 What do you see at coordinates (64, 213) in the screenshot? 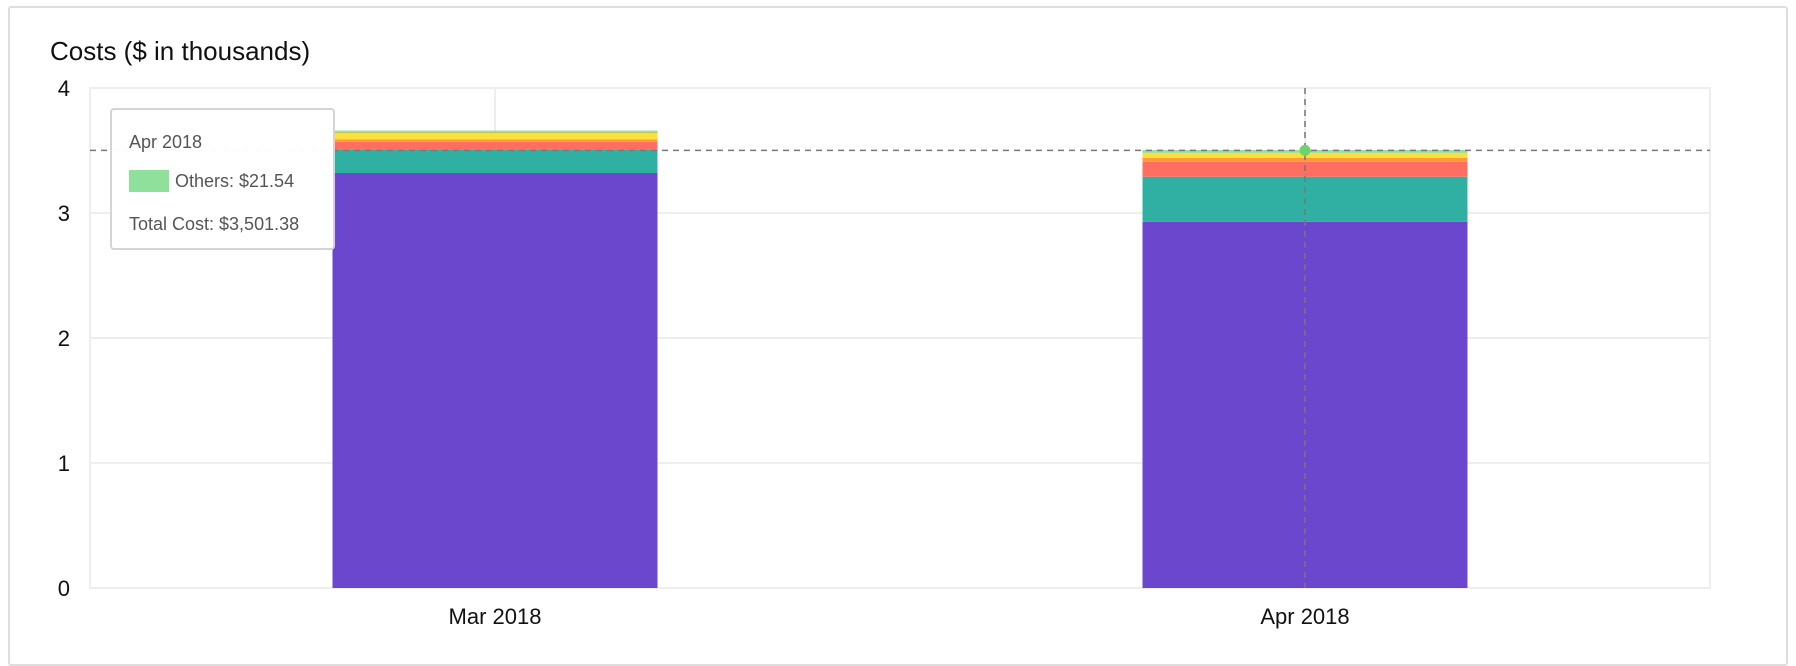
I see `y-tick-label: 3` at bounding box center [64, 213].